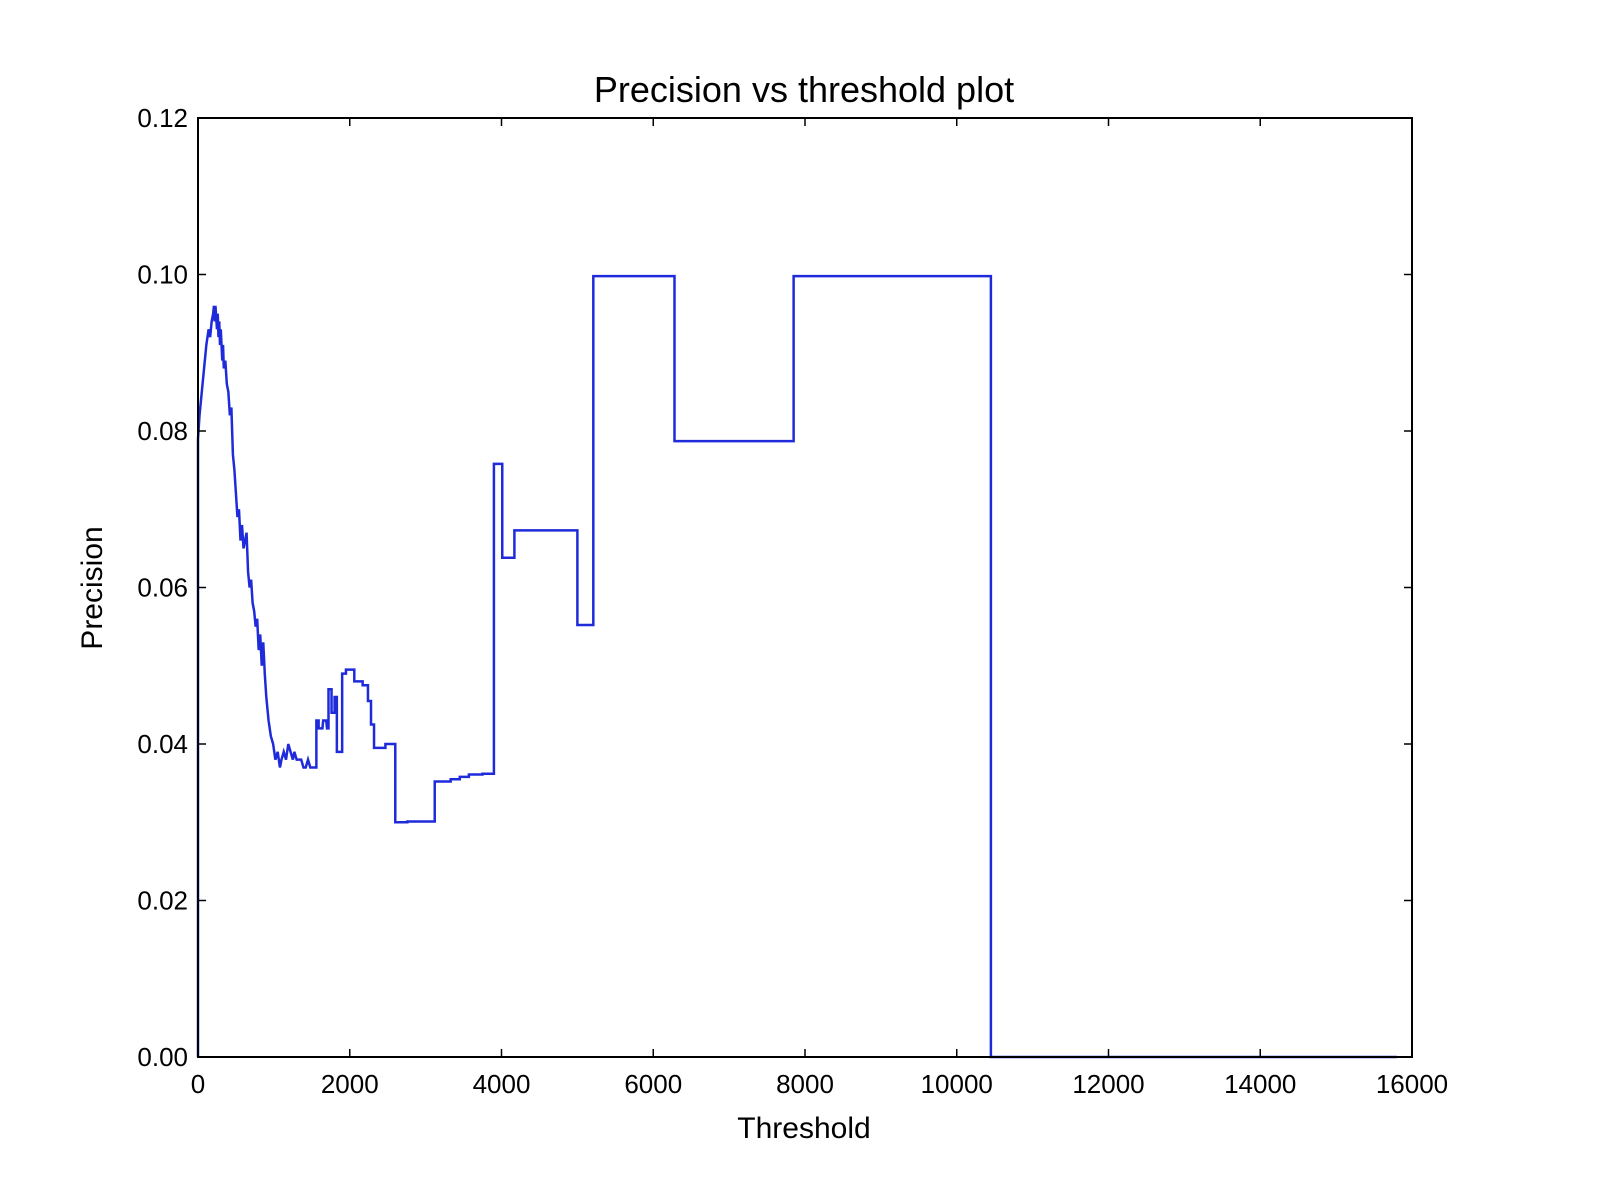 The height and width of the screenshot is (1200, 1600). What do you see at coordinates (1260, 1084) in the screenshot?
I see `x-tick-label: 14000` at bounding box center [1260, 1084].